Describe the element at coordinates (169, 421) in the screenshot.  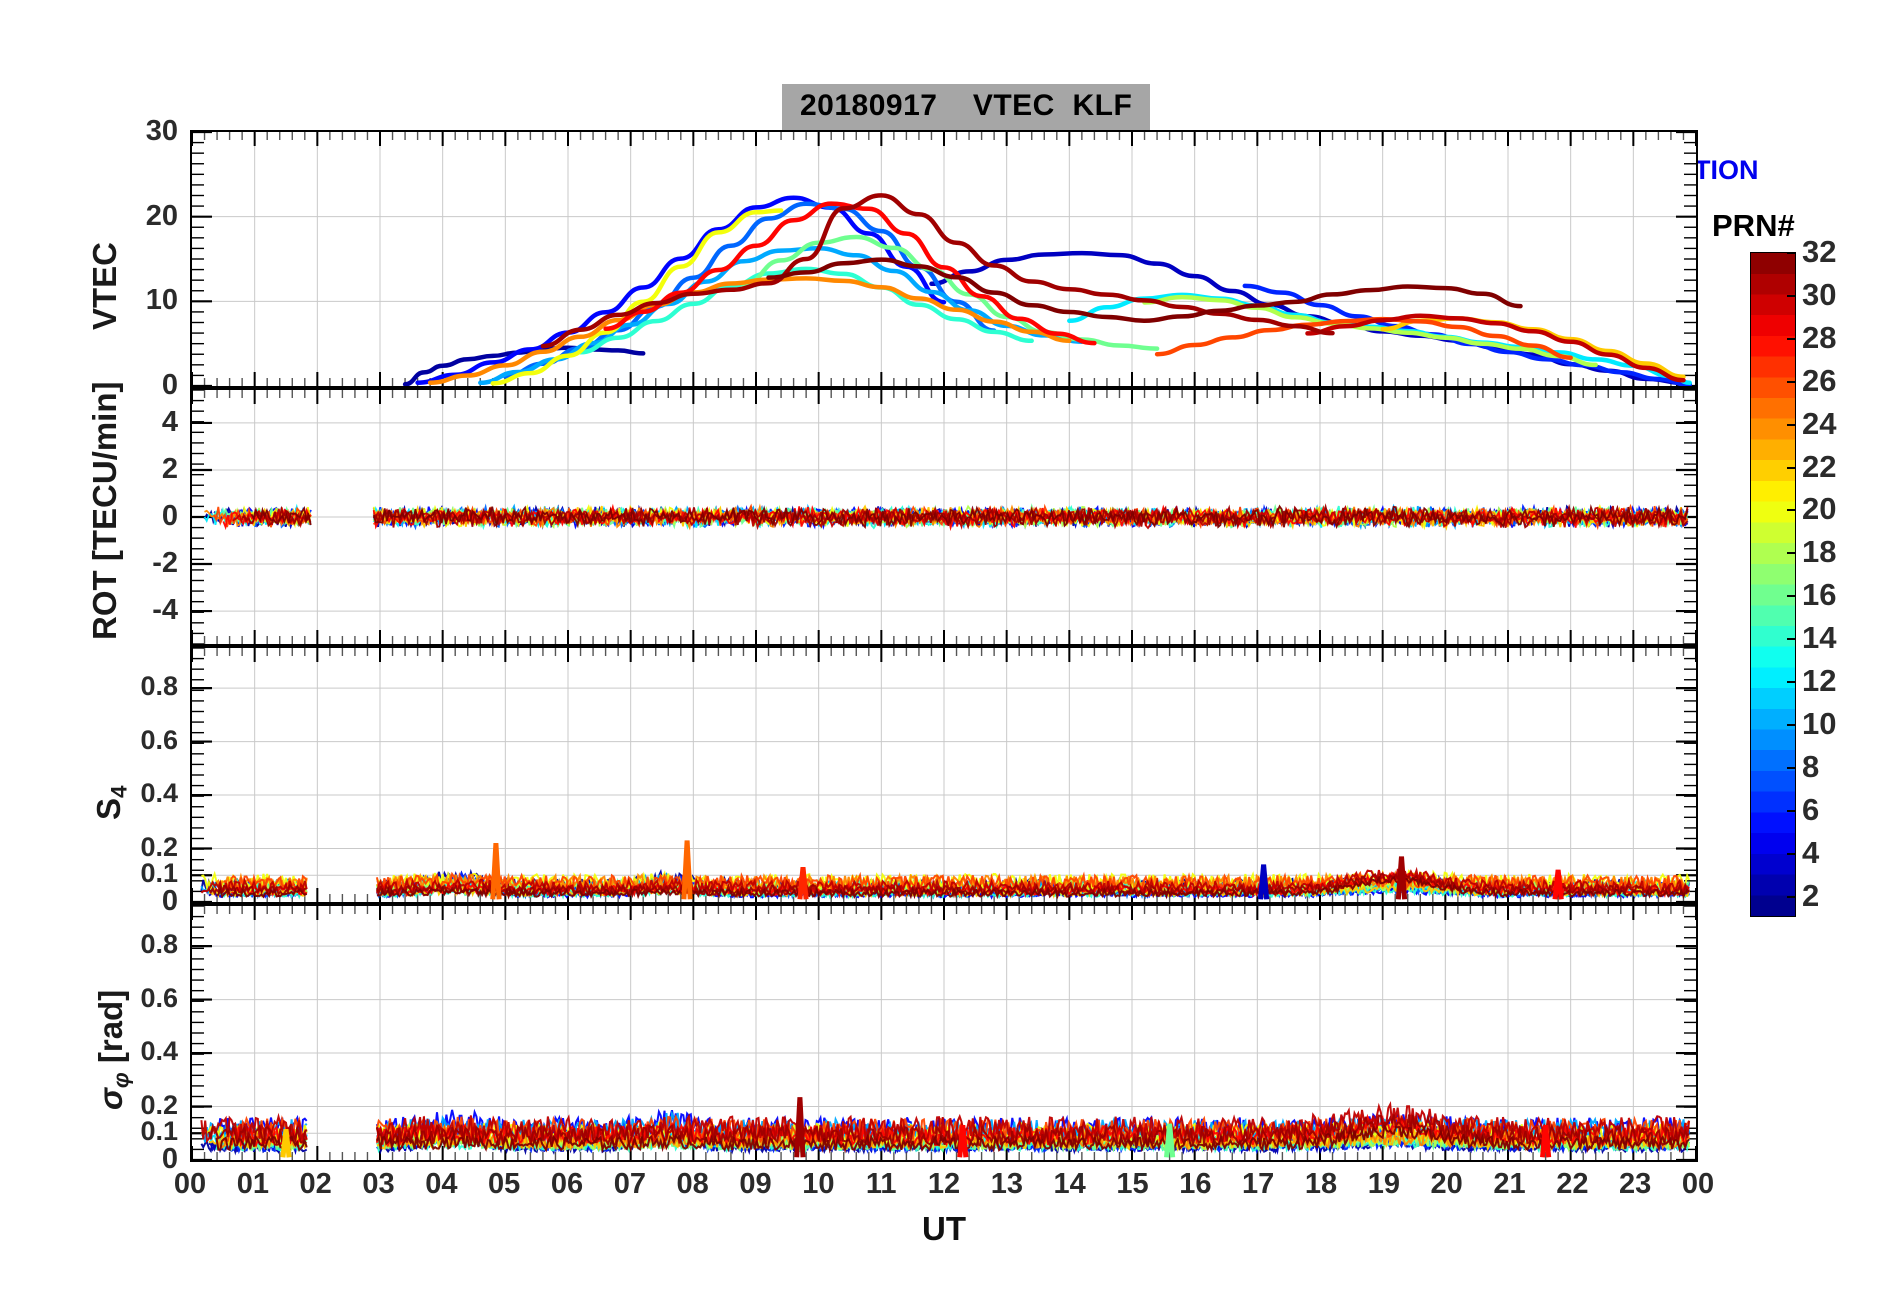
I see `y-tick-label-rot: 4` at that location.